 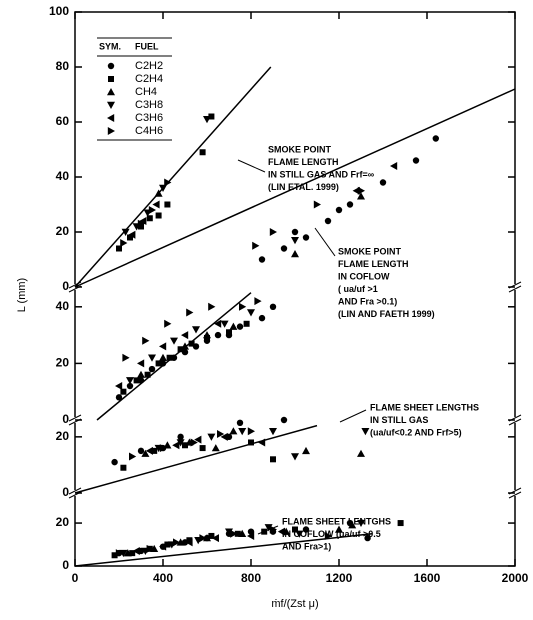 I want to click on legend-header: SYM., so click(x=110, y=46).